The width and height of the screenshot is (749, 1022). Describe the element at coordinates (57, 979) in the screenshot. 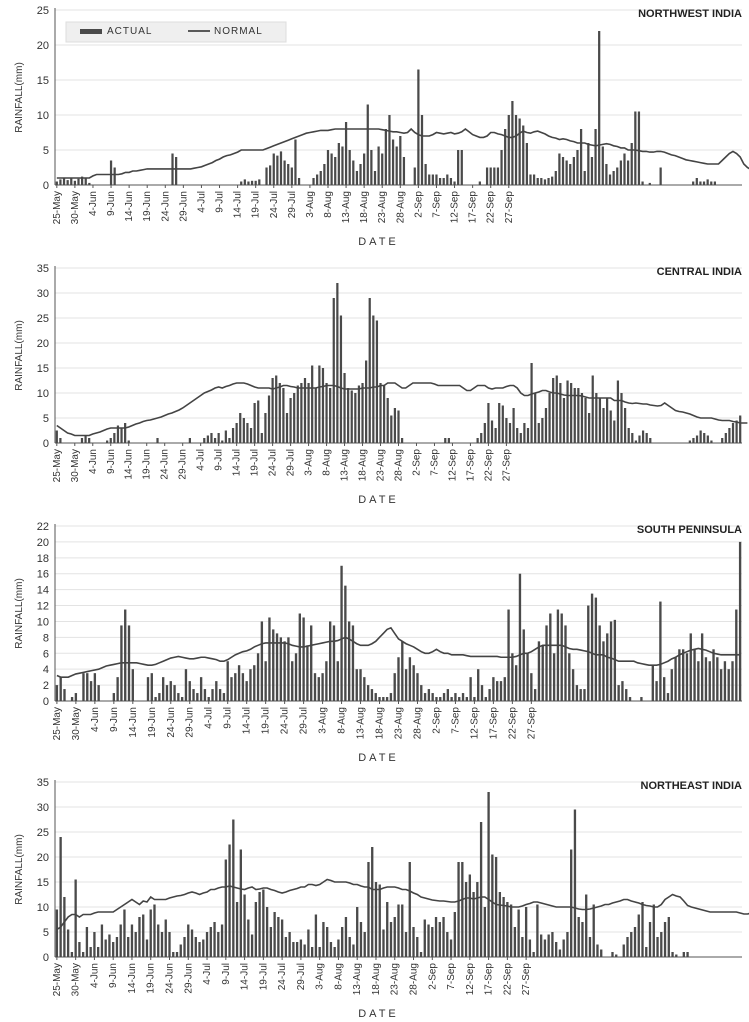

I see `x-tick-label: 25-May` at that location.